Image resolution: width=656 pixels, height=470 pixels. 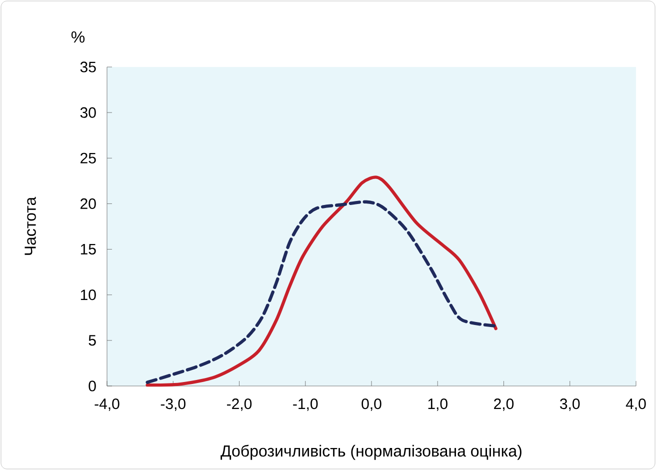 What do you see at coordinates (372, 404) in the screenshot?
I see `x-tick-label: 0,0` at bounding box center [372, 404].